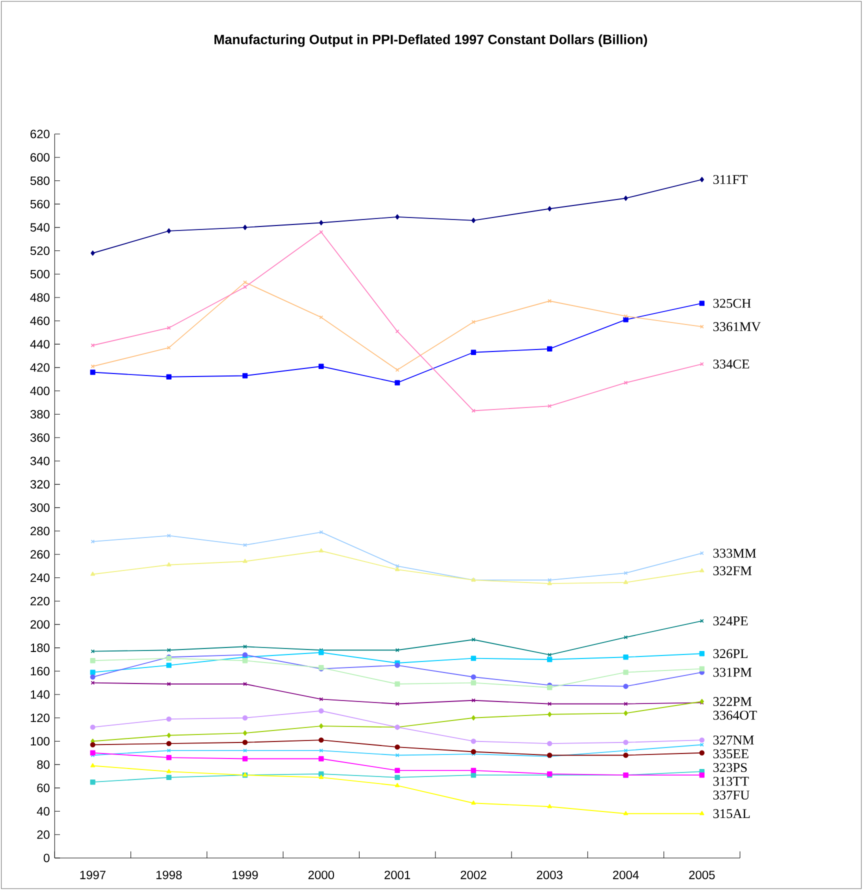 The image size is (863, 890). Describe the element at coordinates (93, 875) in the screenshot. I see `x-tick-label: 1997` at that location.